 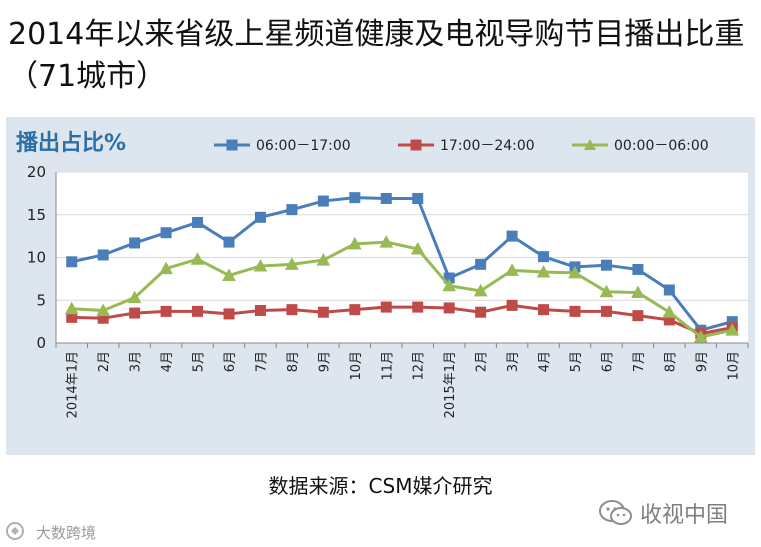 I want to click on x-tick-label: 12月, so click(x=419, y=366).